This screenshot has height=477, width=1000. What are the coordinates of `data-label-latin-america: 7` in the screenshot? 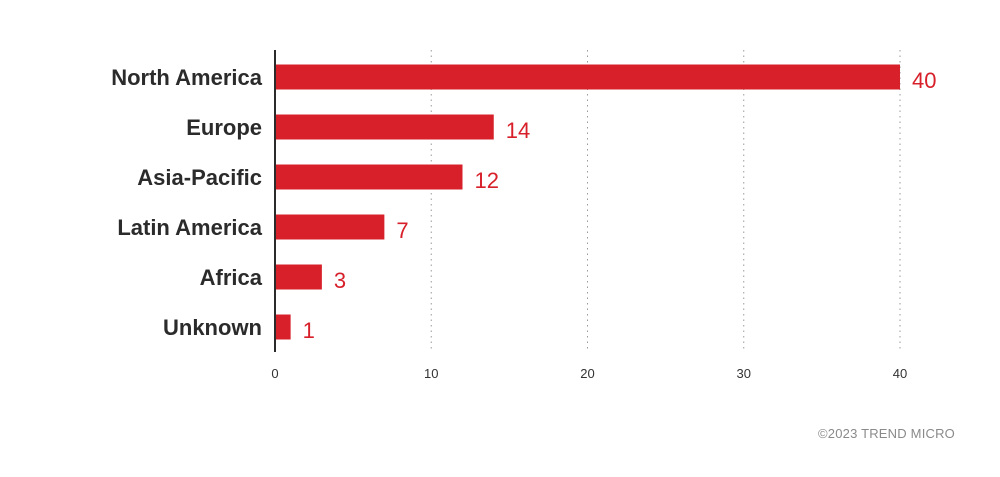 It's located at (402, 230).